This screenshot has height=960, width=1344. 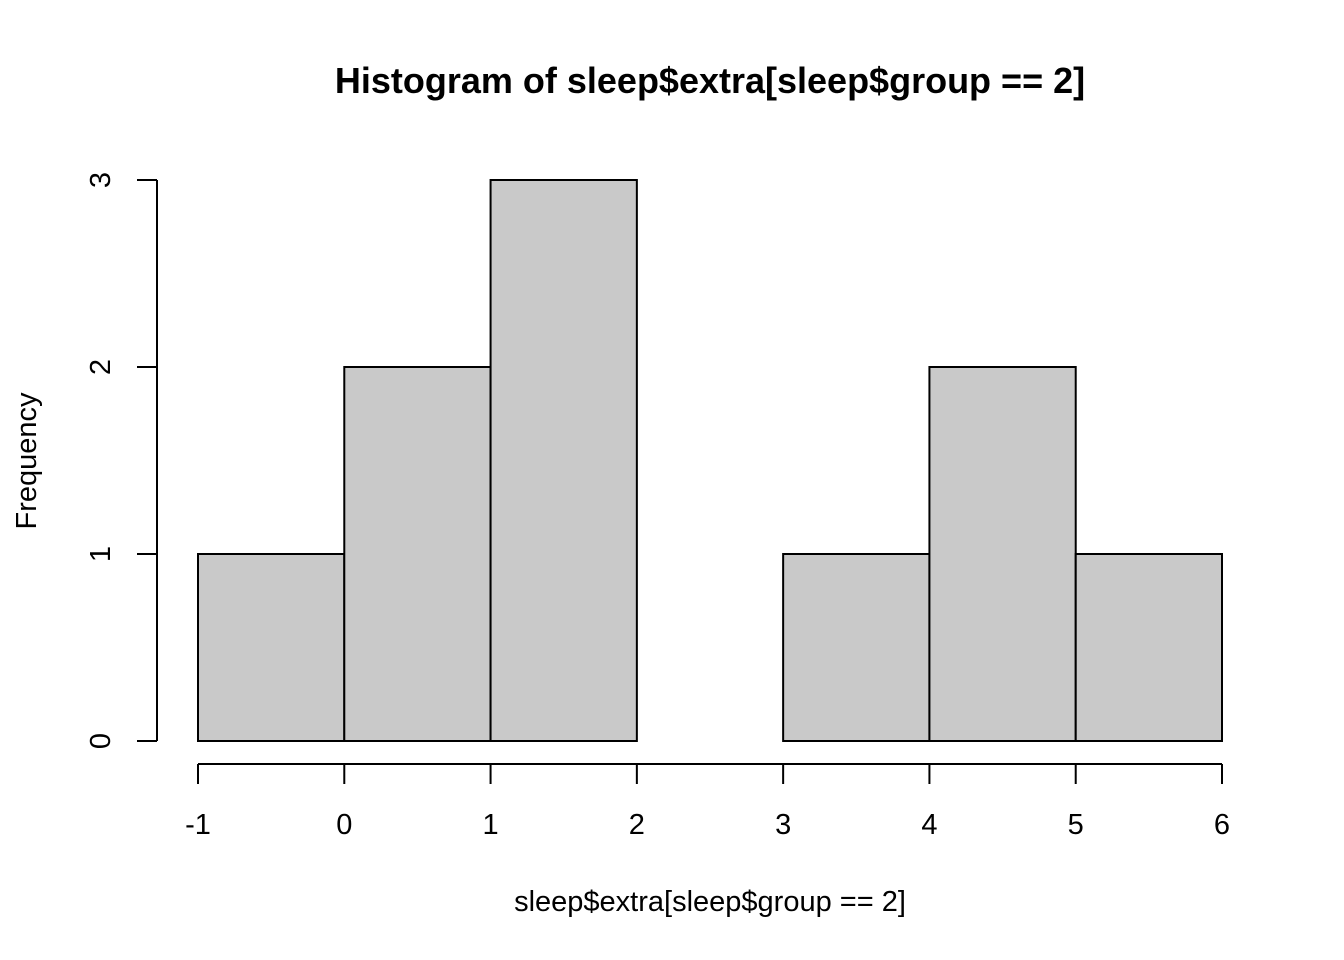 I want to click on x-tick-label: 6, so click(x=1222, y=825).